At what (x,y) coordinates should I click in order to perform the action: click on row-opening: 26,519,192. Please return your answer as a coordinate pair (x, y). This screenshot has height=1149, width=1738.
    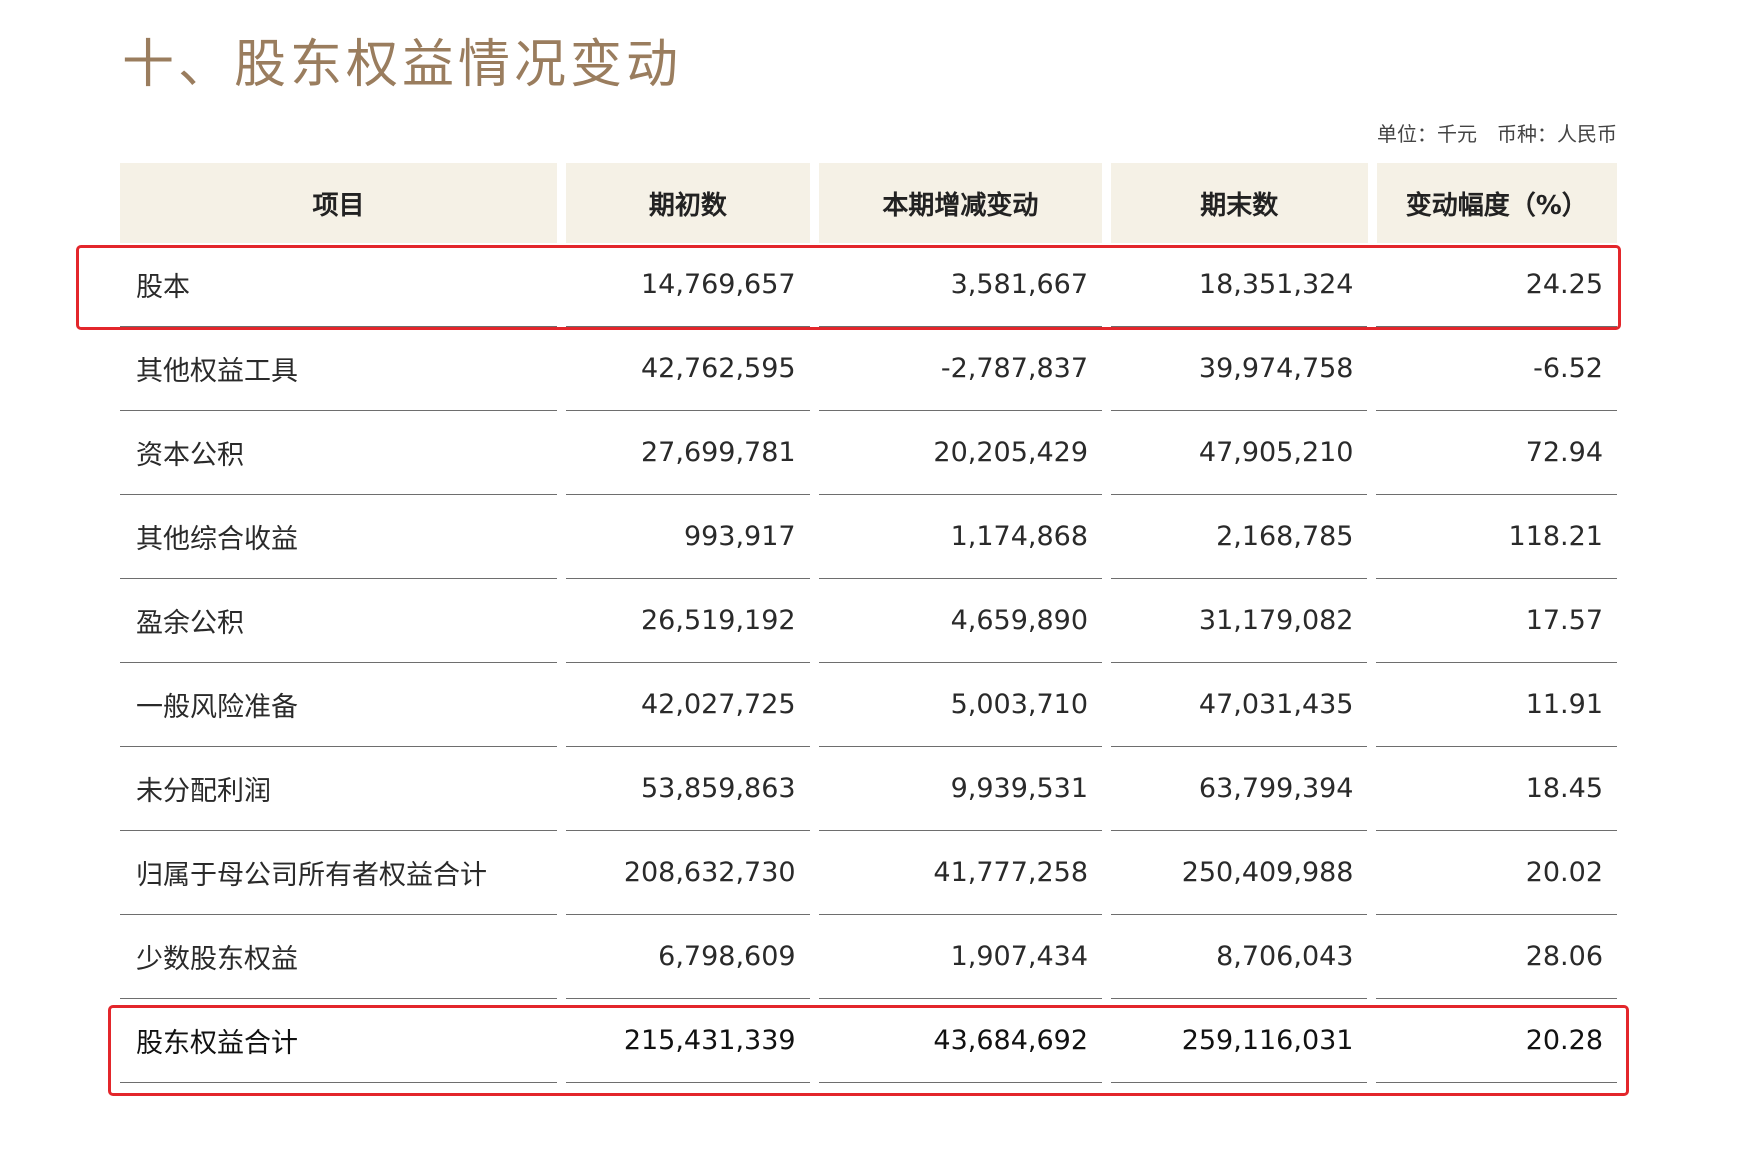
    Looking at the image, I should click on (688, 621).